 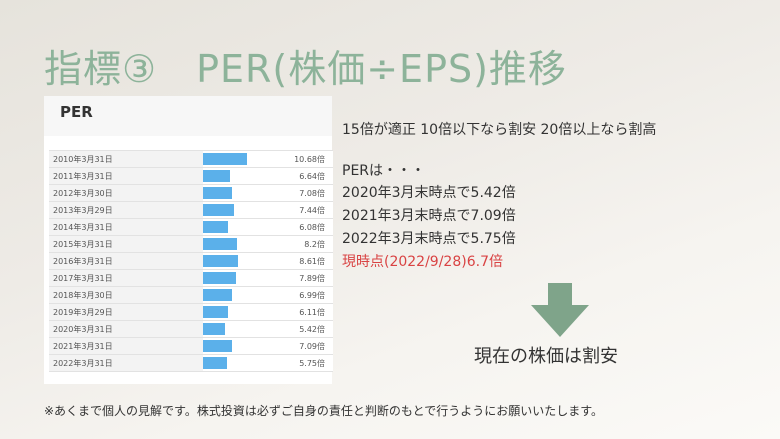 What do you see at coordinates (188, 116) in the screenshot?
I see `per-panel-header: PER` at bounding box center [188, 116].